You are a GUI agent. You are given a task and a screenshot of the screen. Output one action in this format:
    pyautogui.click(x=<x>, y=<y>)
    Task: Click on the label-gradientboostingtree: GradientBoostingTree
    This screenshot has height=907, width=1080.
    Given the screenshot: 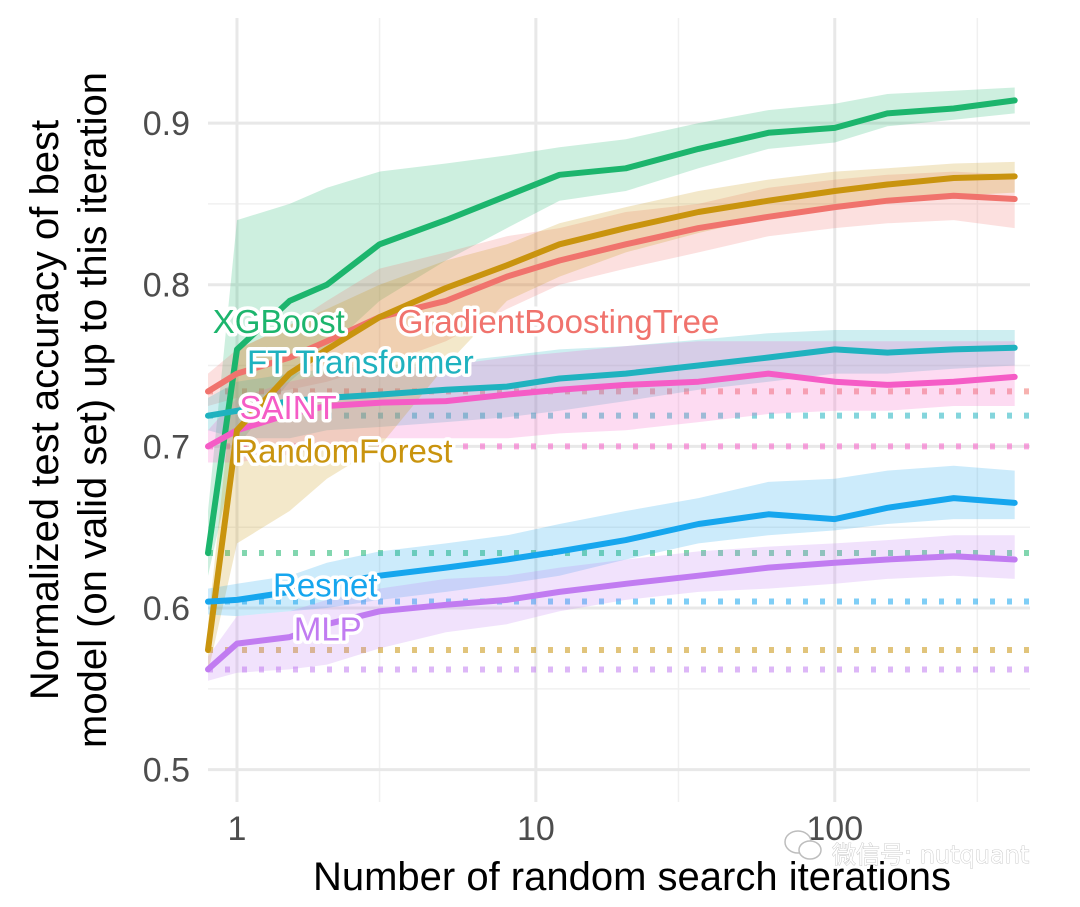 What is the action you would take?
    pyautogui.click(x=559, y=321)
    